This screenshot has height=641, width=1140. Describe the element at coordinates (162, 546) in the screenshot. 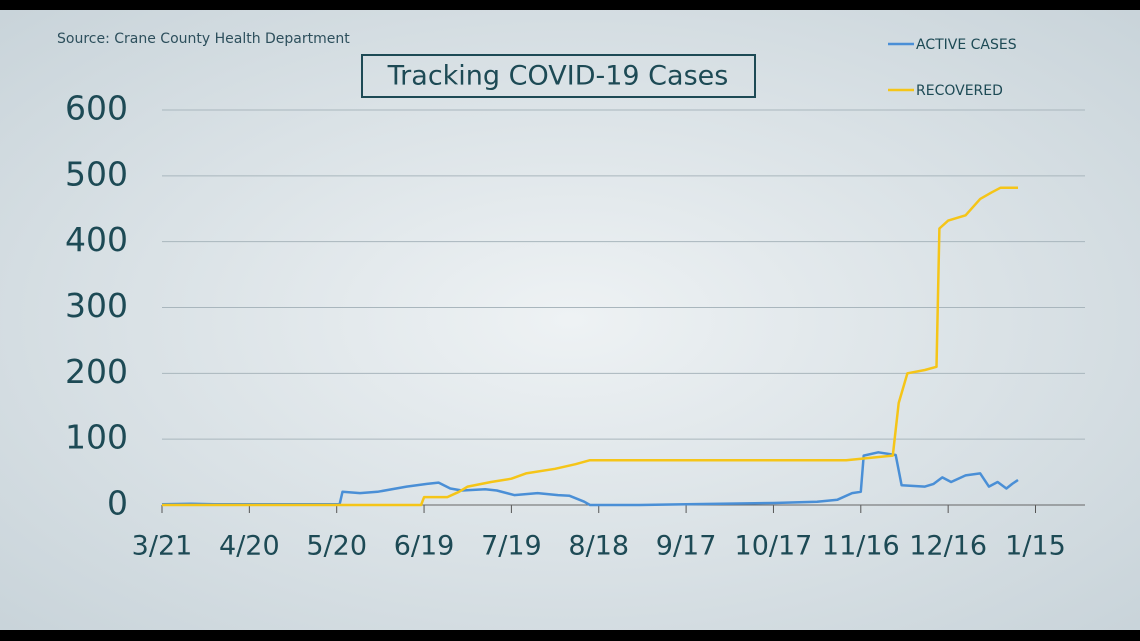

I see `x-tick-label: 3/21` at that location.